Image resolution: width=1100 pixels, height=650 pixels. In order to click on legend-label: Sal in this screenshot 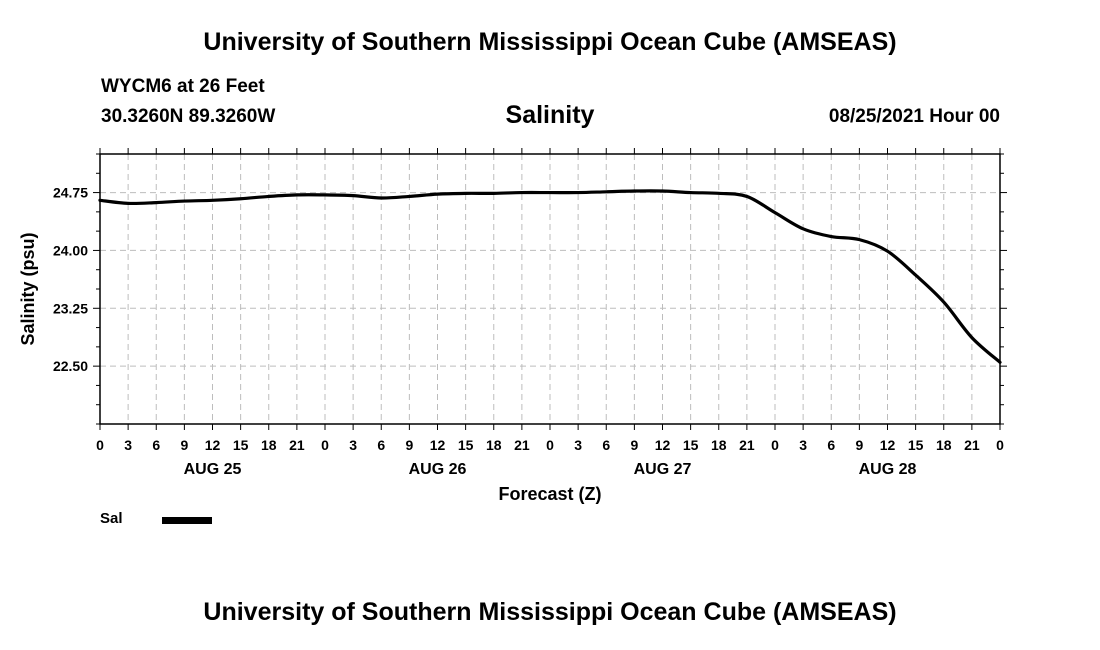, I will do `click(111, 518)`.